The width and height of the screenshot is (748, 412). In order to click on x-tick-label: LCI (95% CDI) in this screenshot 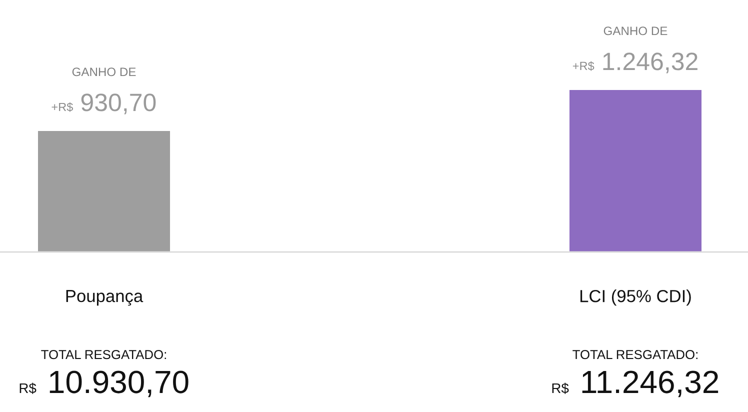, I will do `click(635, 298)`.